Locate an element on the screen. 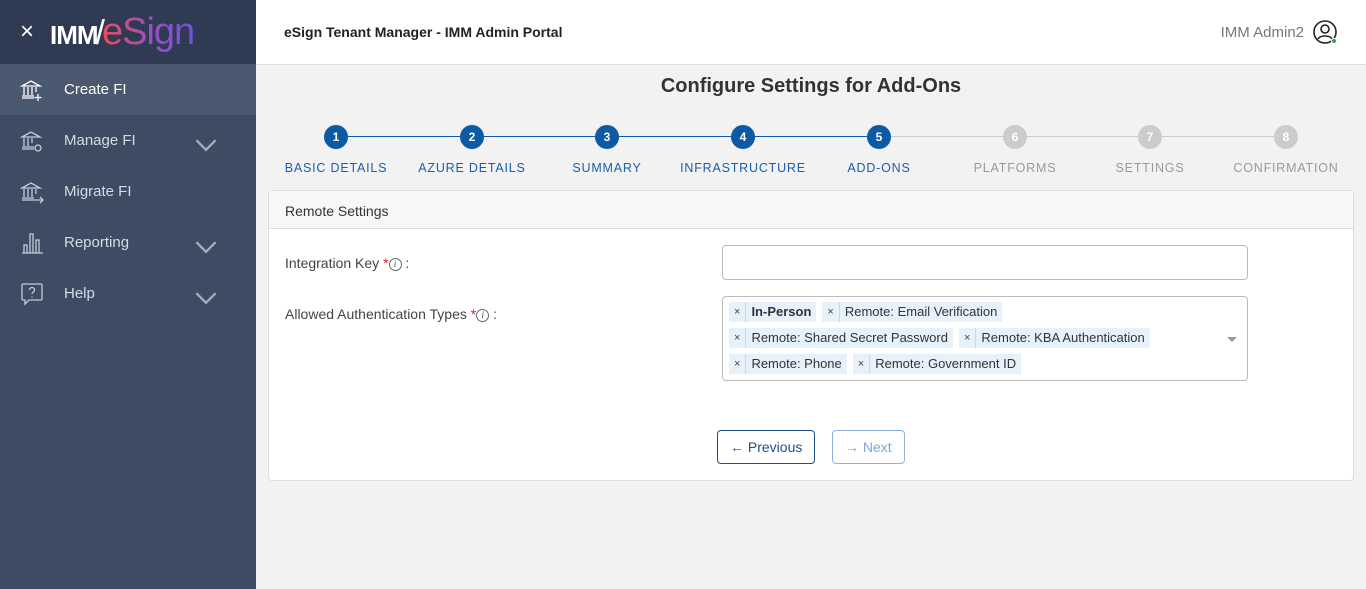 Image resolution: width=1366 pixels, height=589 pixels. step-label: ADD-ONS is located at coordinates (879, 168).